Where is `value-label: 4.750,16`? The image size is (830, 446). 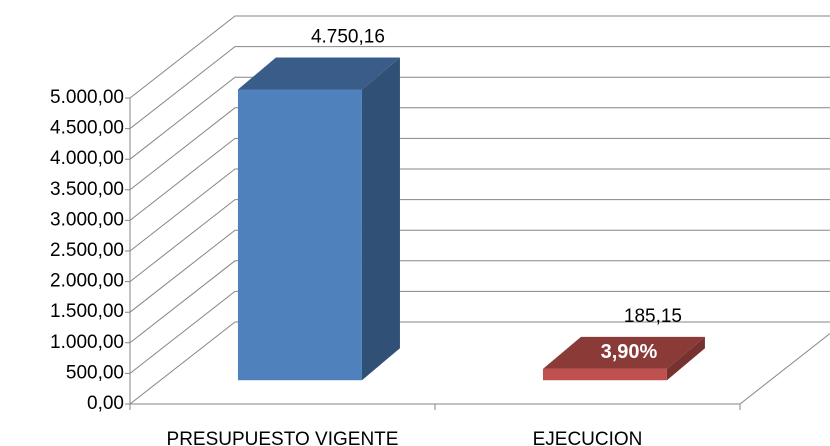
value-label: 4.750,16 is located at coordinates (348, 37).